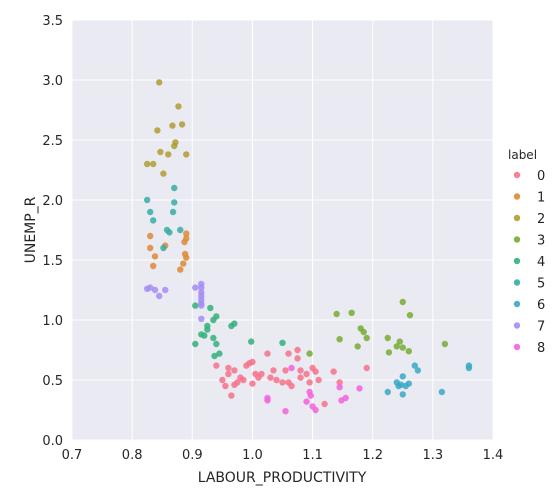 This screenshot has width=557, height=500. Describe the element at coordinates (72, 455) in the screenshot. I see `x-tick-label: 0.7` at that location.